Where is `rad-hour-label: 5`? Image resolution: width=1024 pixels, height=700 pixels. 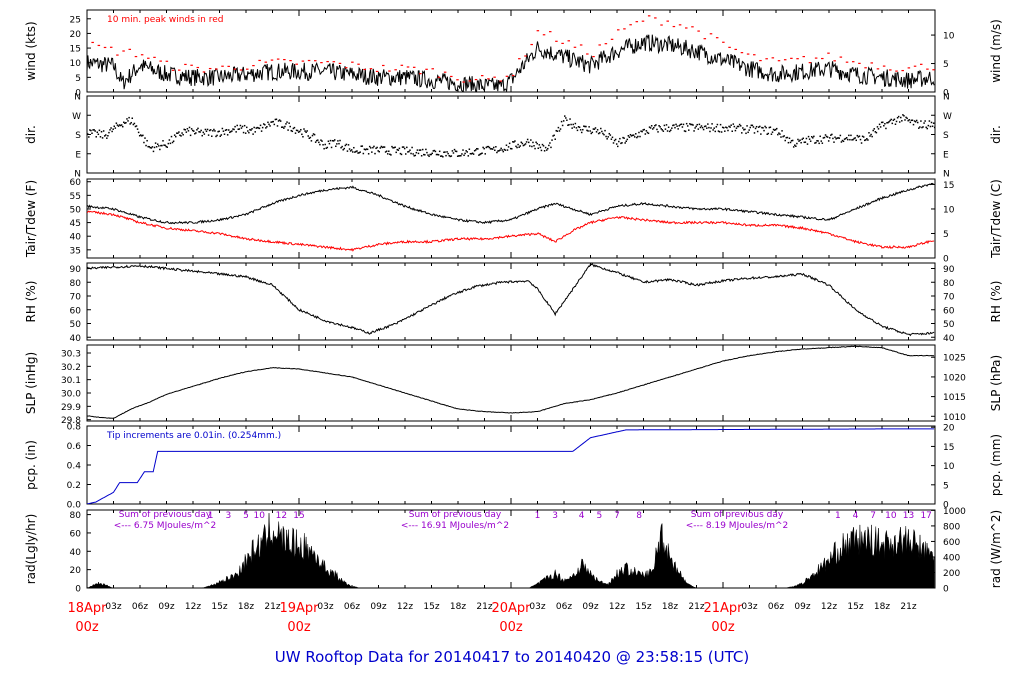
rad-hour-label: 5 is located at coordinates (599, 516).